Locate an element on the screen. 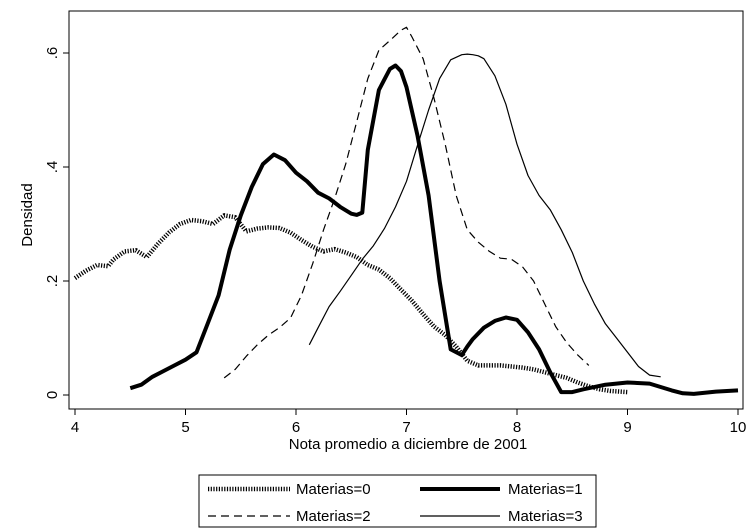  legend-label-materias-1: Materias=1 is located at coordinates (545, 489).